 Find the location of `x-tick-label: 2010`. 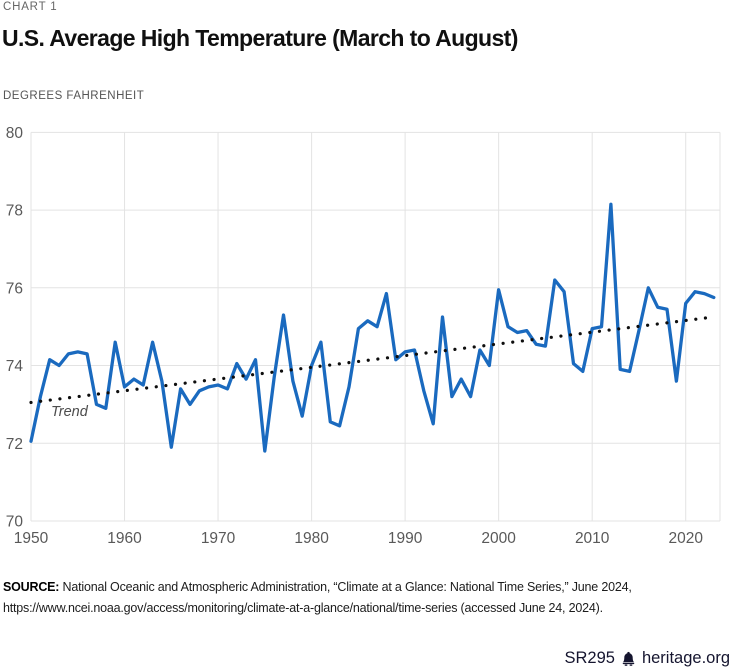

x-tick-label: 2010 is located at coordinates (592, 538).